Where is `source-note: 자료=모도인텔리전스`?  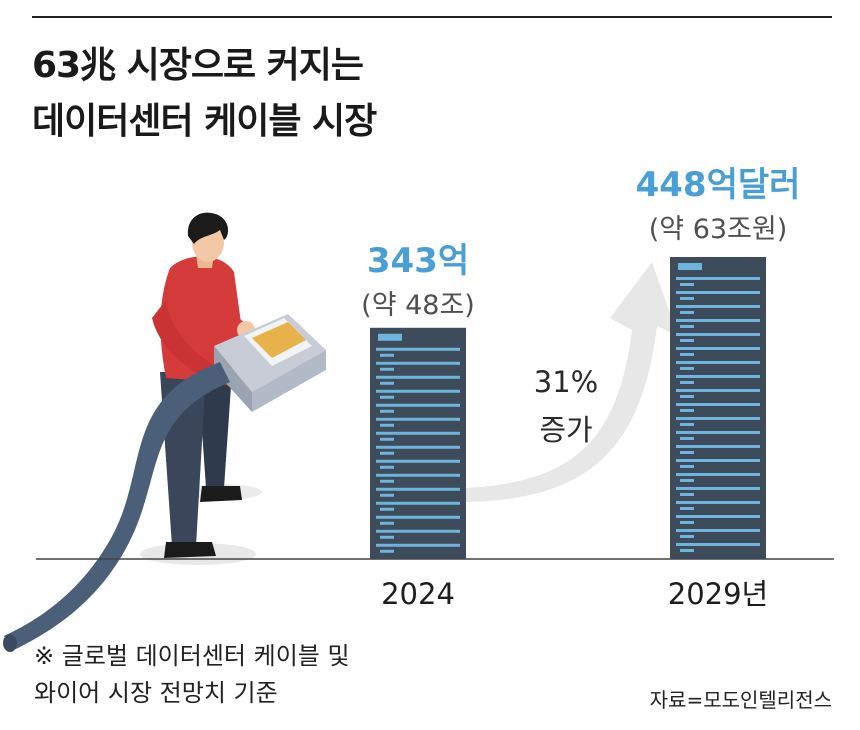 source-note: 자료=모도인텔리전스 is located at coordinates (740, 700).